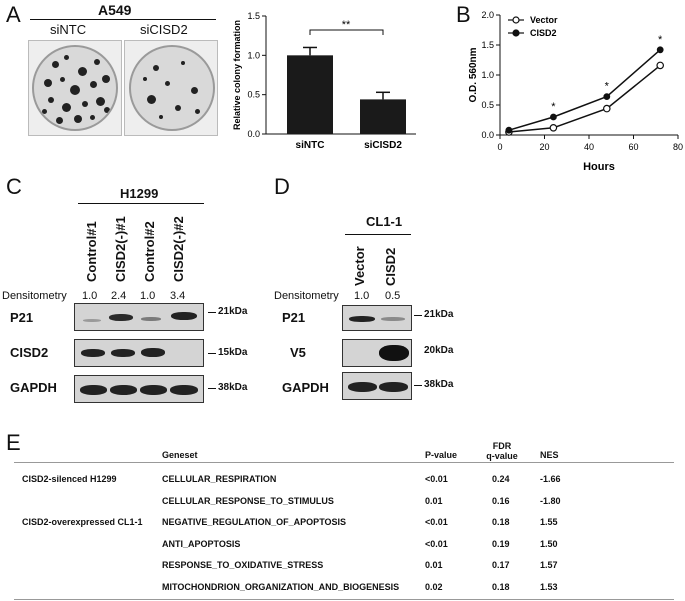 Image resolution: width=685 pixels, height=601 pixels. Describe the element at coordinates (201, 543) in the screenshot. I see `geneset-name: ANTI_APOPTOSIS` at that location.